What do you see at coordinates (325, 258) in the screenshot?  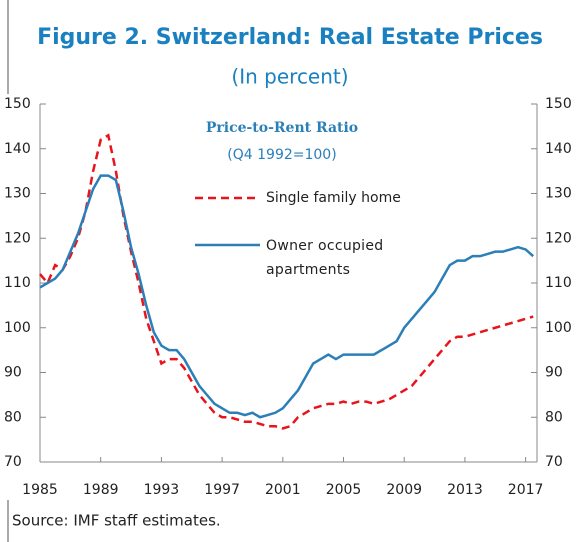 I see `legend-label: Owner occupied apartments` at bounding box center [325, 258].